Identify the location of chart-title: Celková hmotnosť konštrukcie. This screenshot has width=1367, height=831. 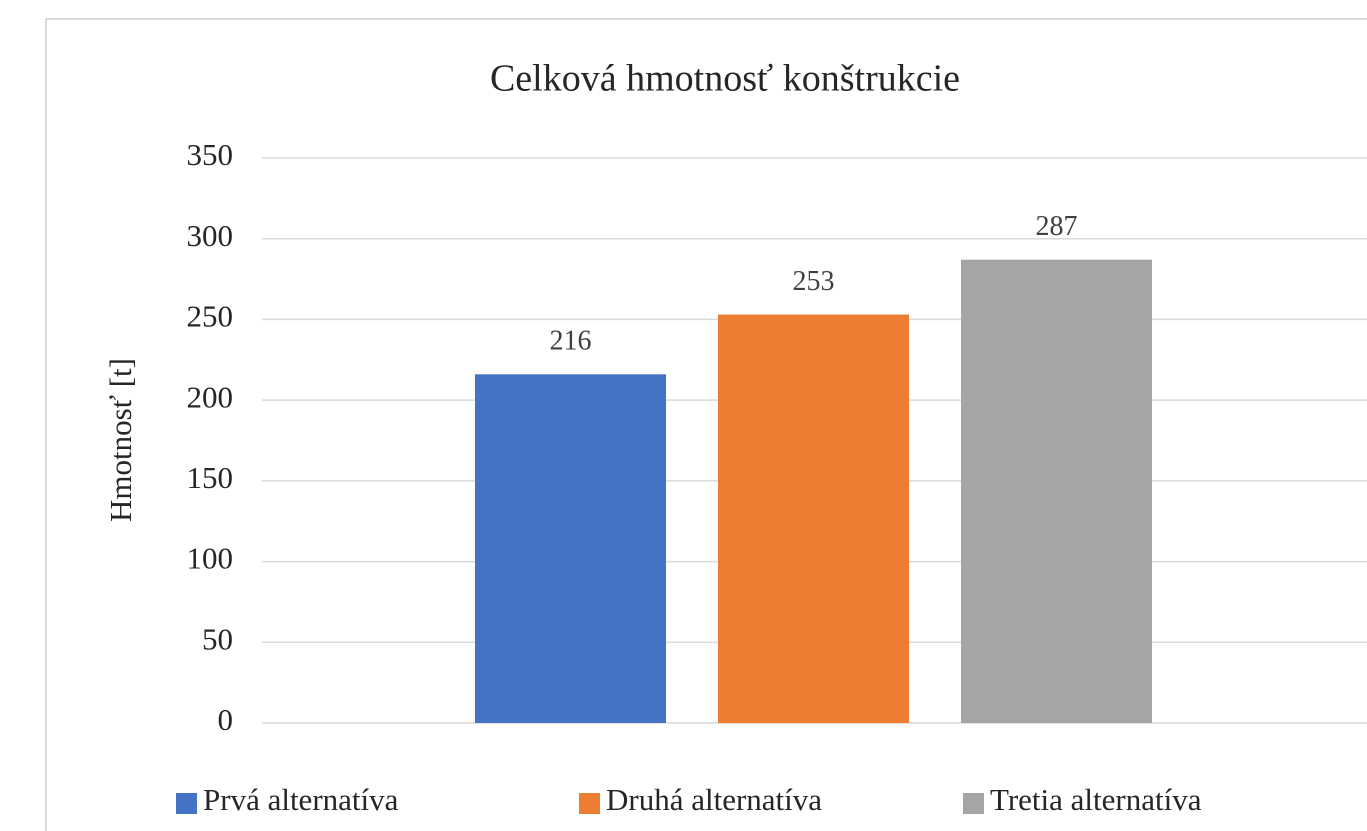
(725, 79).